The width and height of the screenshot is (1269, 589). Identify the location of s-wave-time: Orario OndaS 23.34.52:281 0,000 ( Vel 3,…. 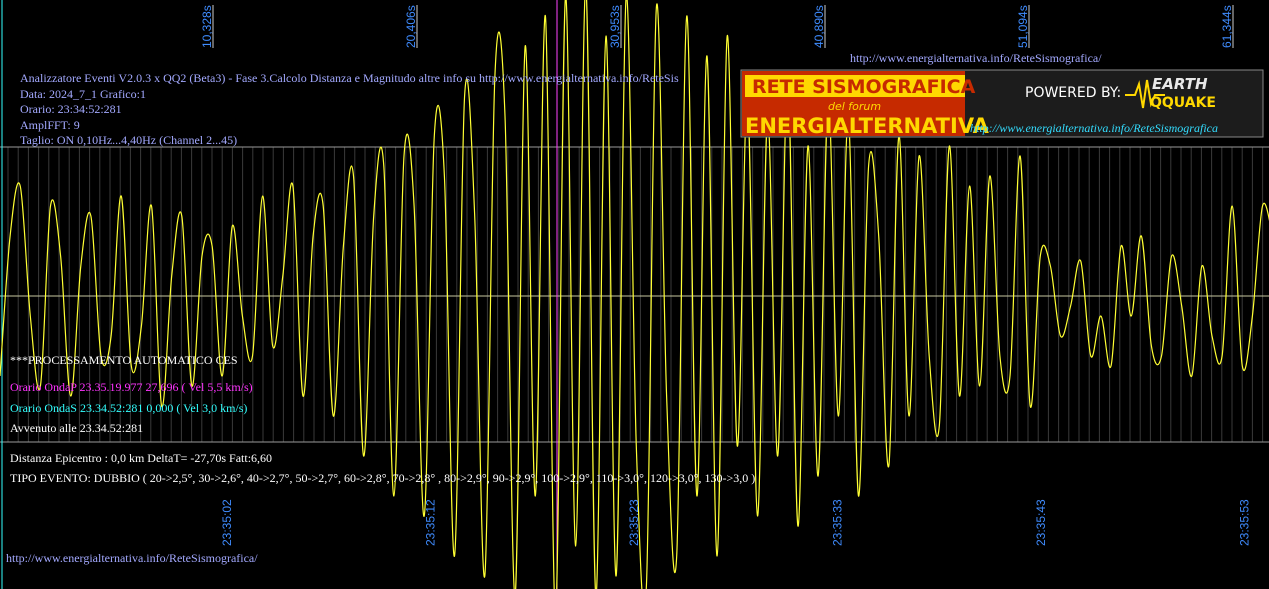
(128, 408).